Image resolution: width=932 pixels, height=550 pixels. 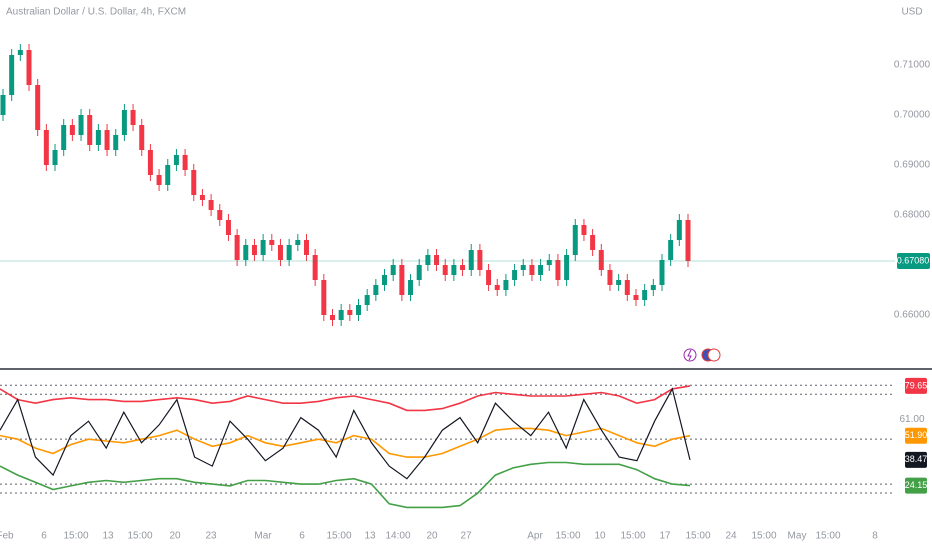 What do you see at coordinates (875, 536) in the screenshot?
I see `x-tick-label: 8` at bounding box center [875, 536].